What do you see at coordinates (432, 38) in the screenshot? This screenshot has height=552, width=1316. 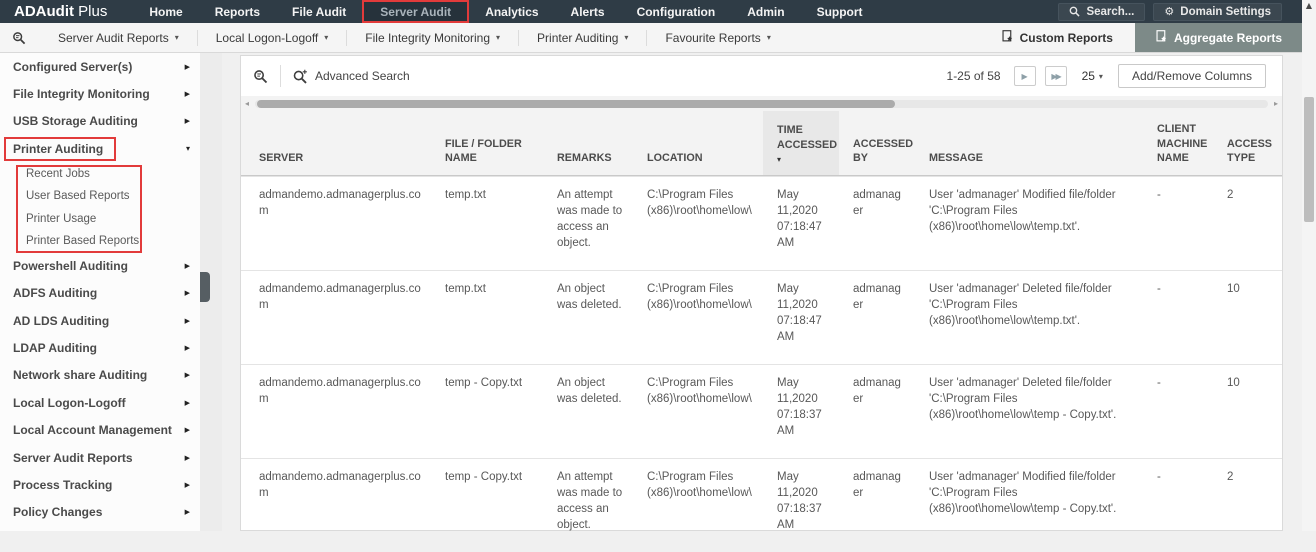 I see `menu-file-integrity-monitoring: File Integrity Monitoring▾` at bounding box center [432, 38].